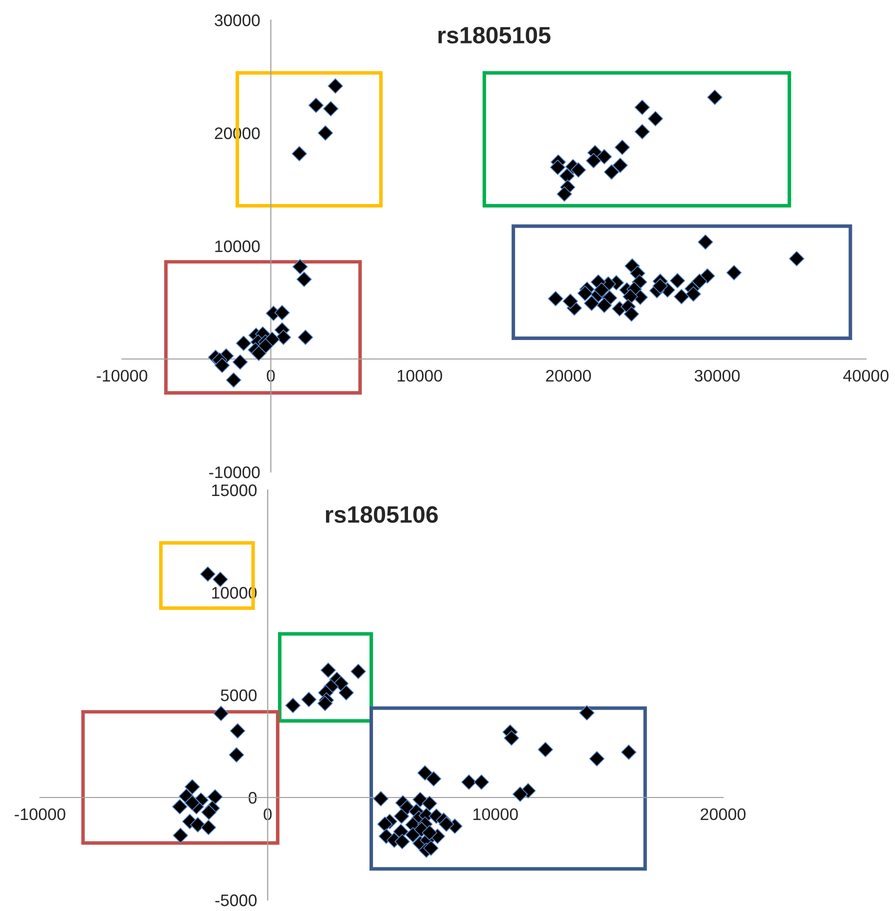  I want to click on y-tick-label: 15000, so click(234, 490).